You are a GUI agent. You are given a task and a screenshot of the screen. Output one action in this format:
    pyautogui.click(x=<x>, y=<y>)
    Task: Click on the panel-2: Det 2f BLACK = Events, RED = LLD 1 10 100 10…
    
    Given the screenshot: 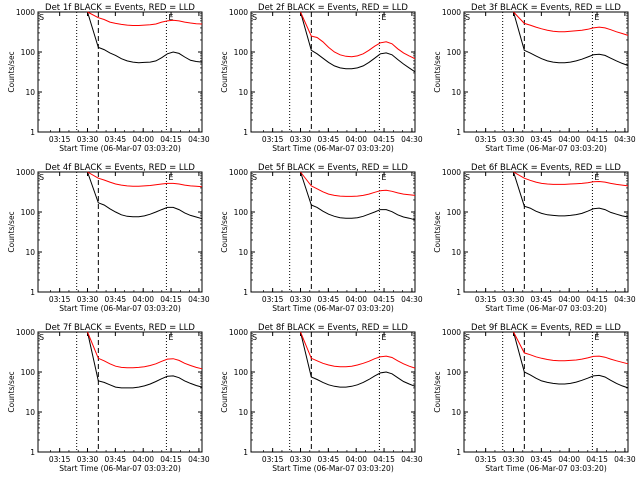 What is the action you would take?
    pyautogui.click(x=321, y=78)
    